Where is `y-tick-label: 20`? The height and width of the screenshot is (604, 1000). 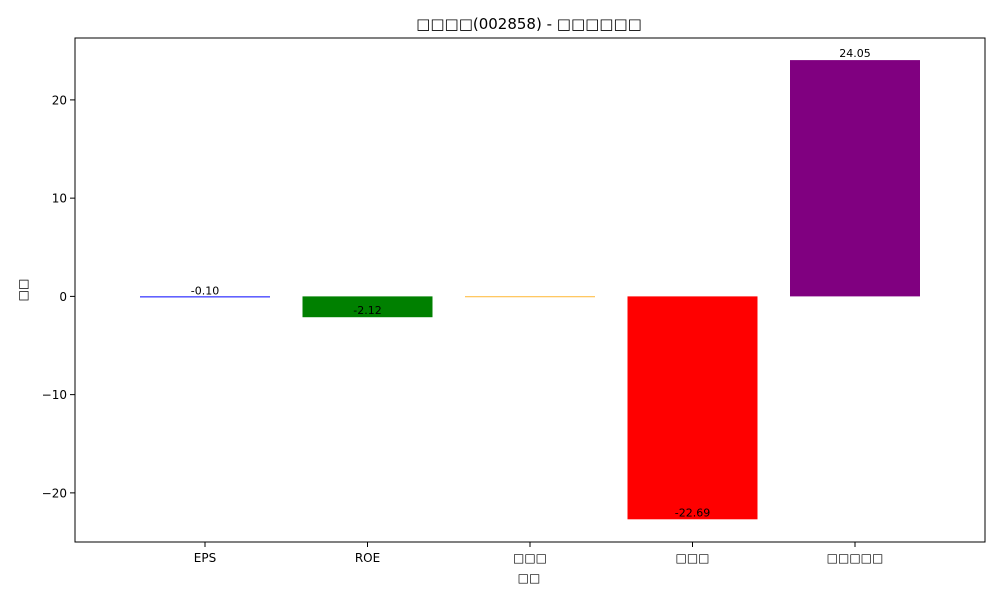 y-tick-label: 20 is located at coordinates (59, 100).